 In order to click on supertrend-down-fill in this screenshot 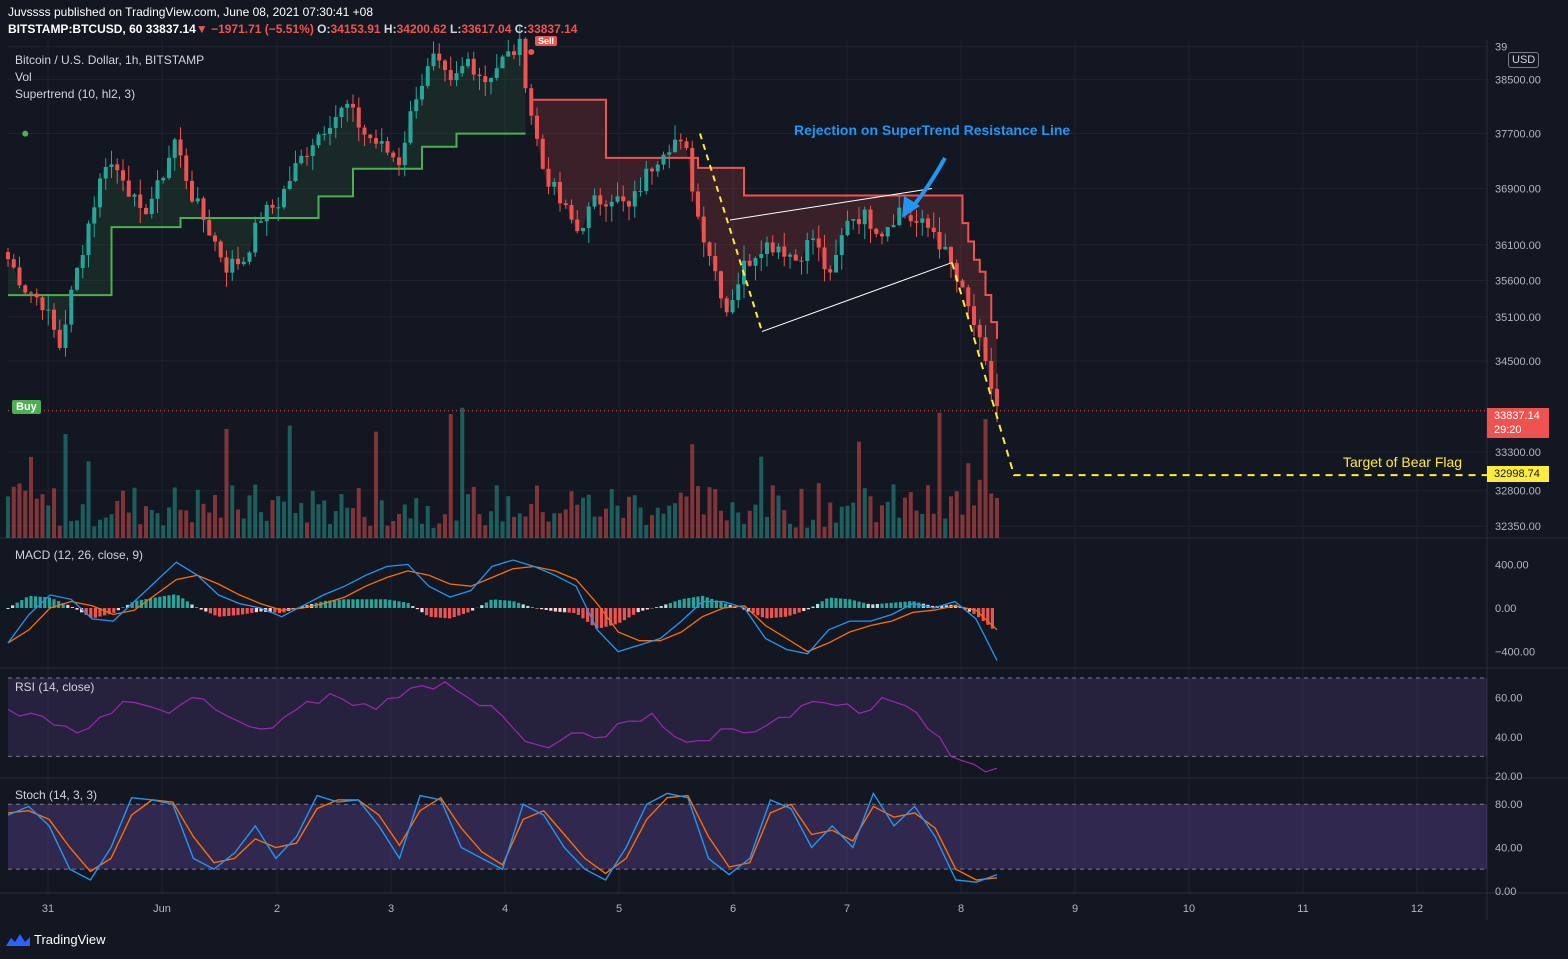, I will do `click(764, 253)`.